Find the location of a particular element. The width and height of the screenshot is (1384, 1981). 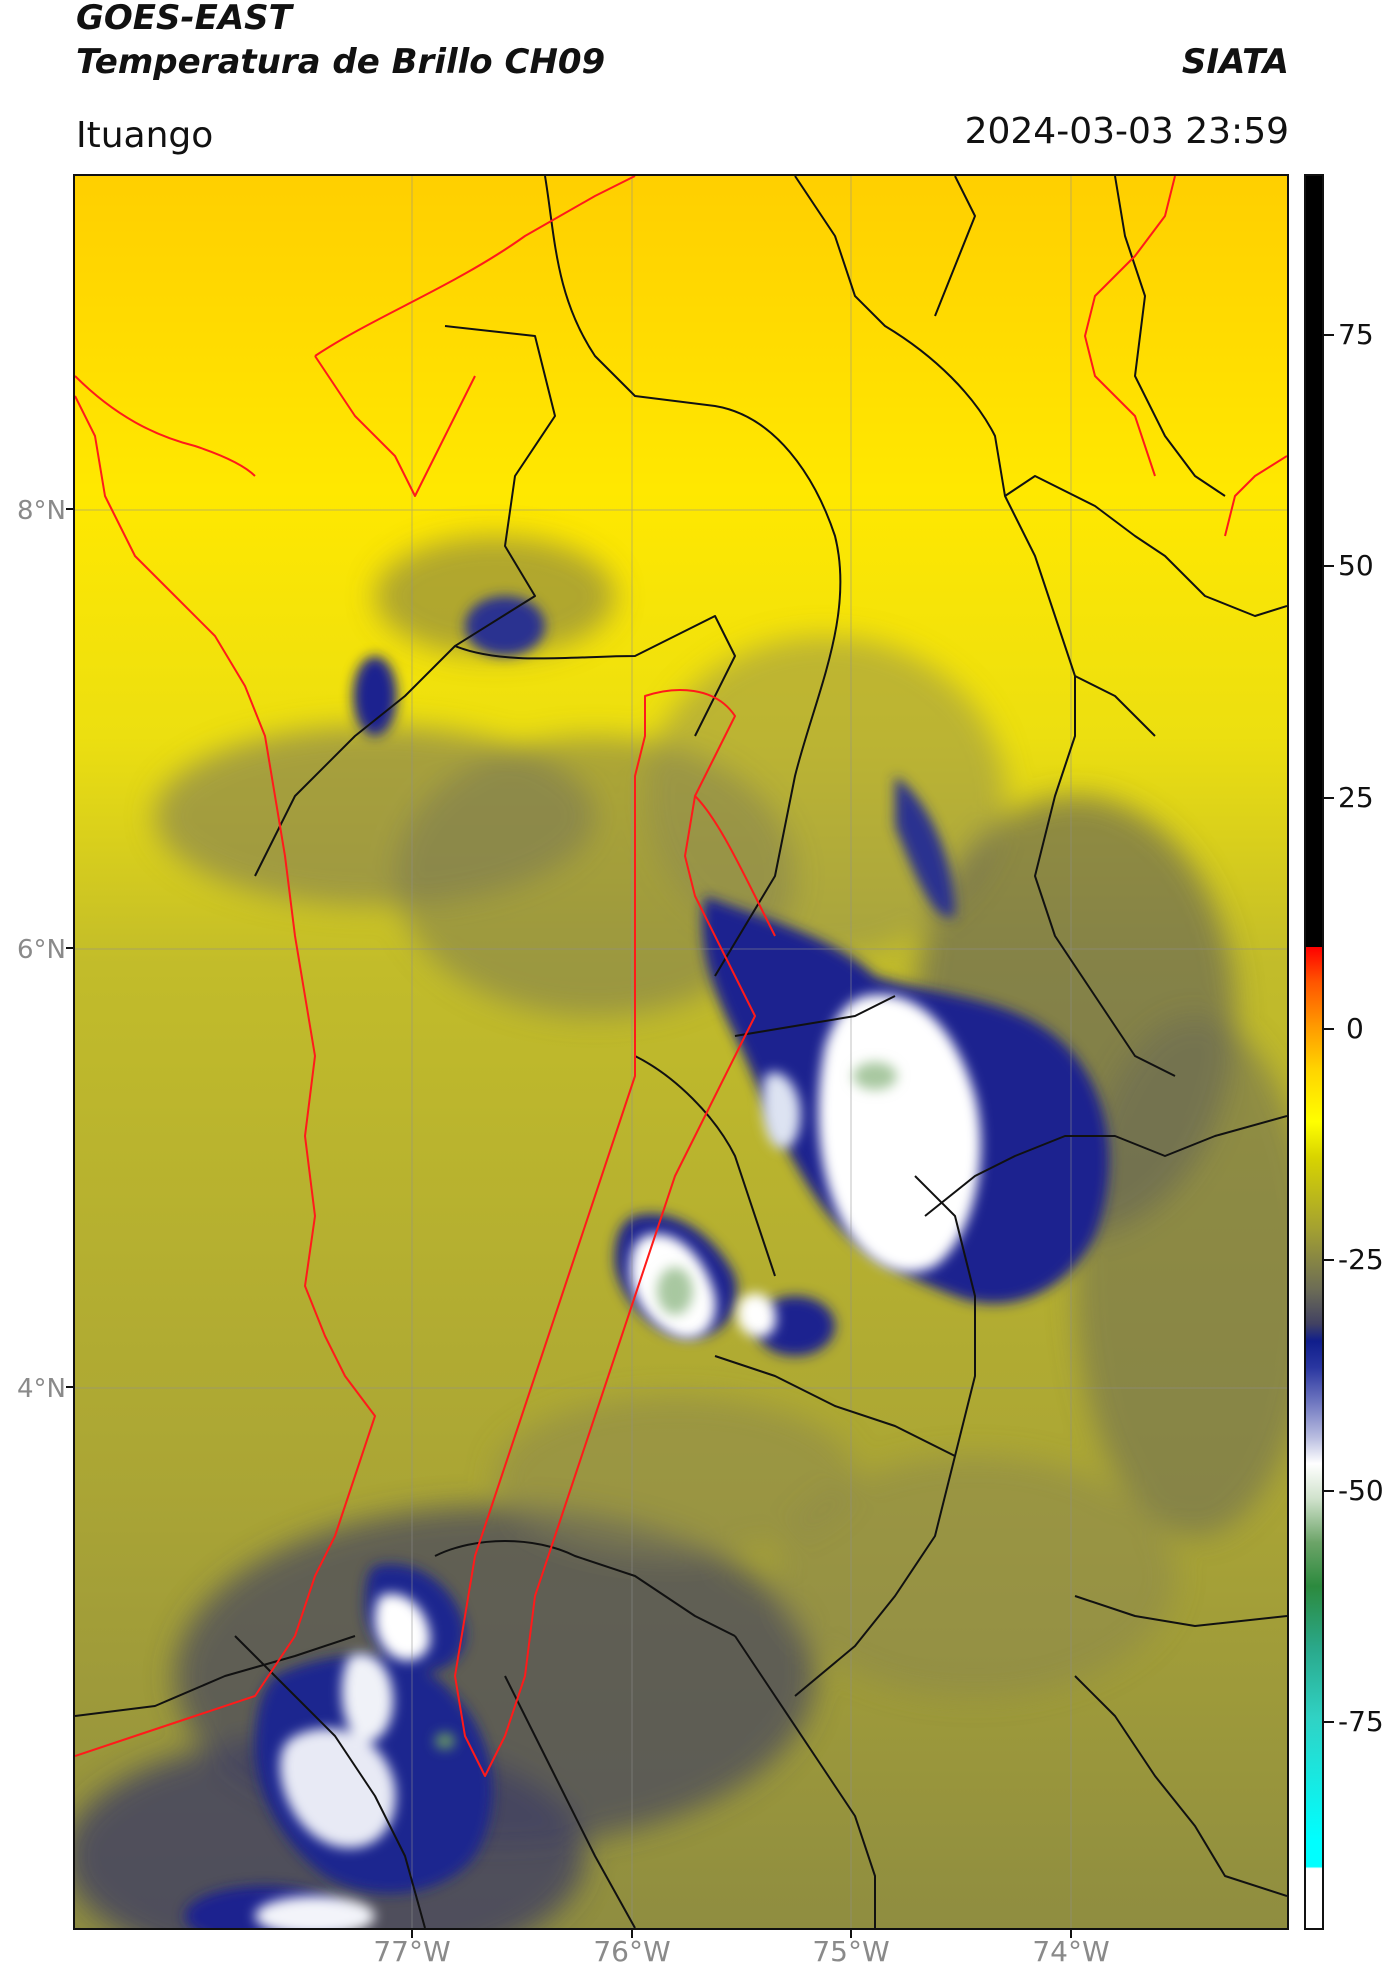

timestamp-label: 2024-03-03 23:59 is located at coordinates (1126, 131).